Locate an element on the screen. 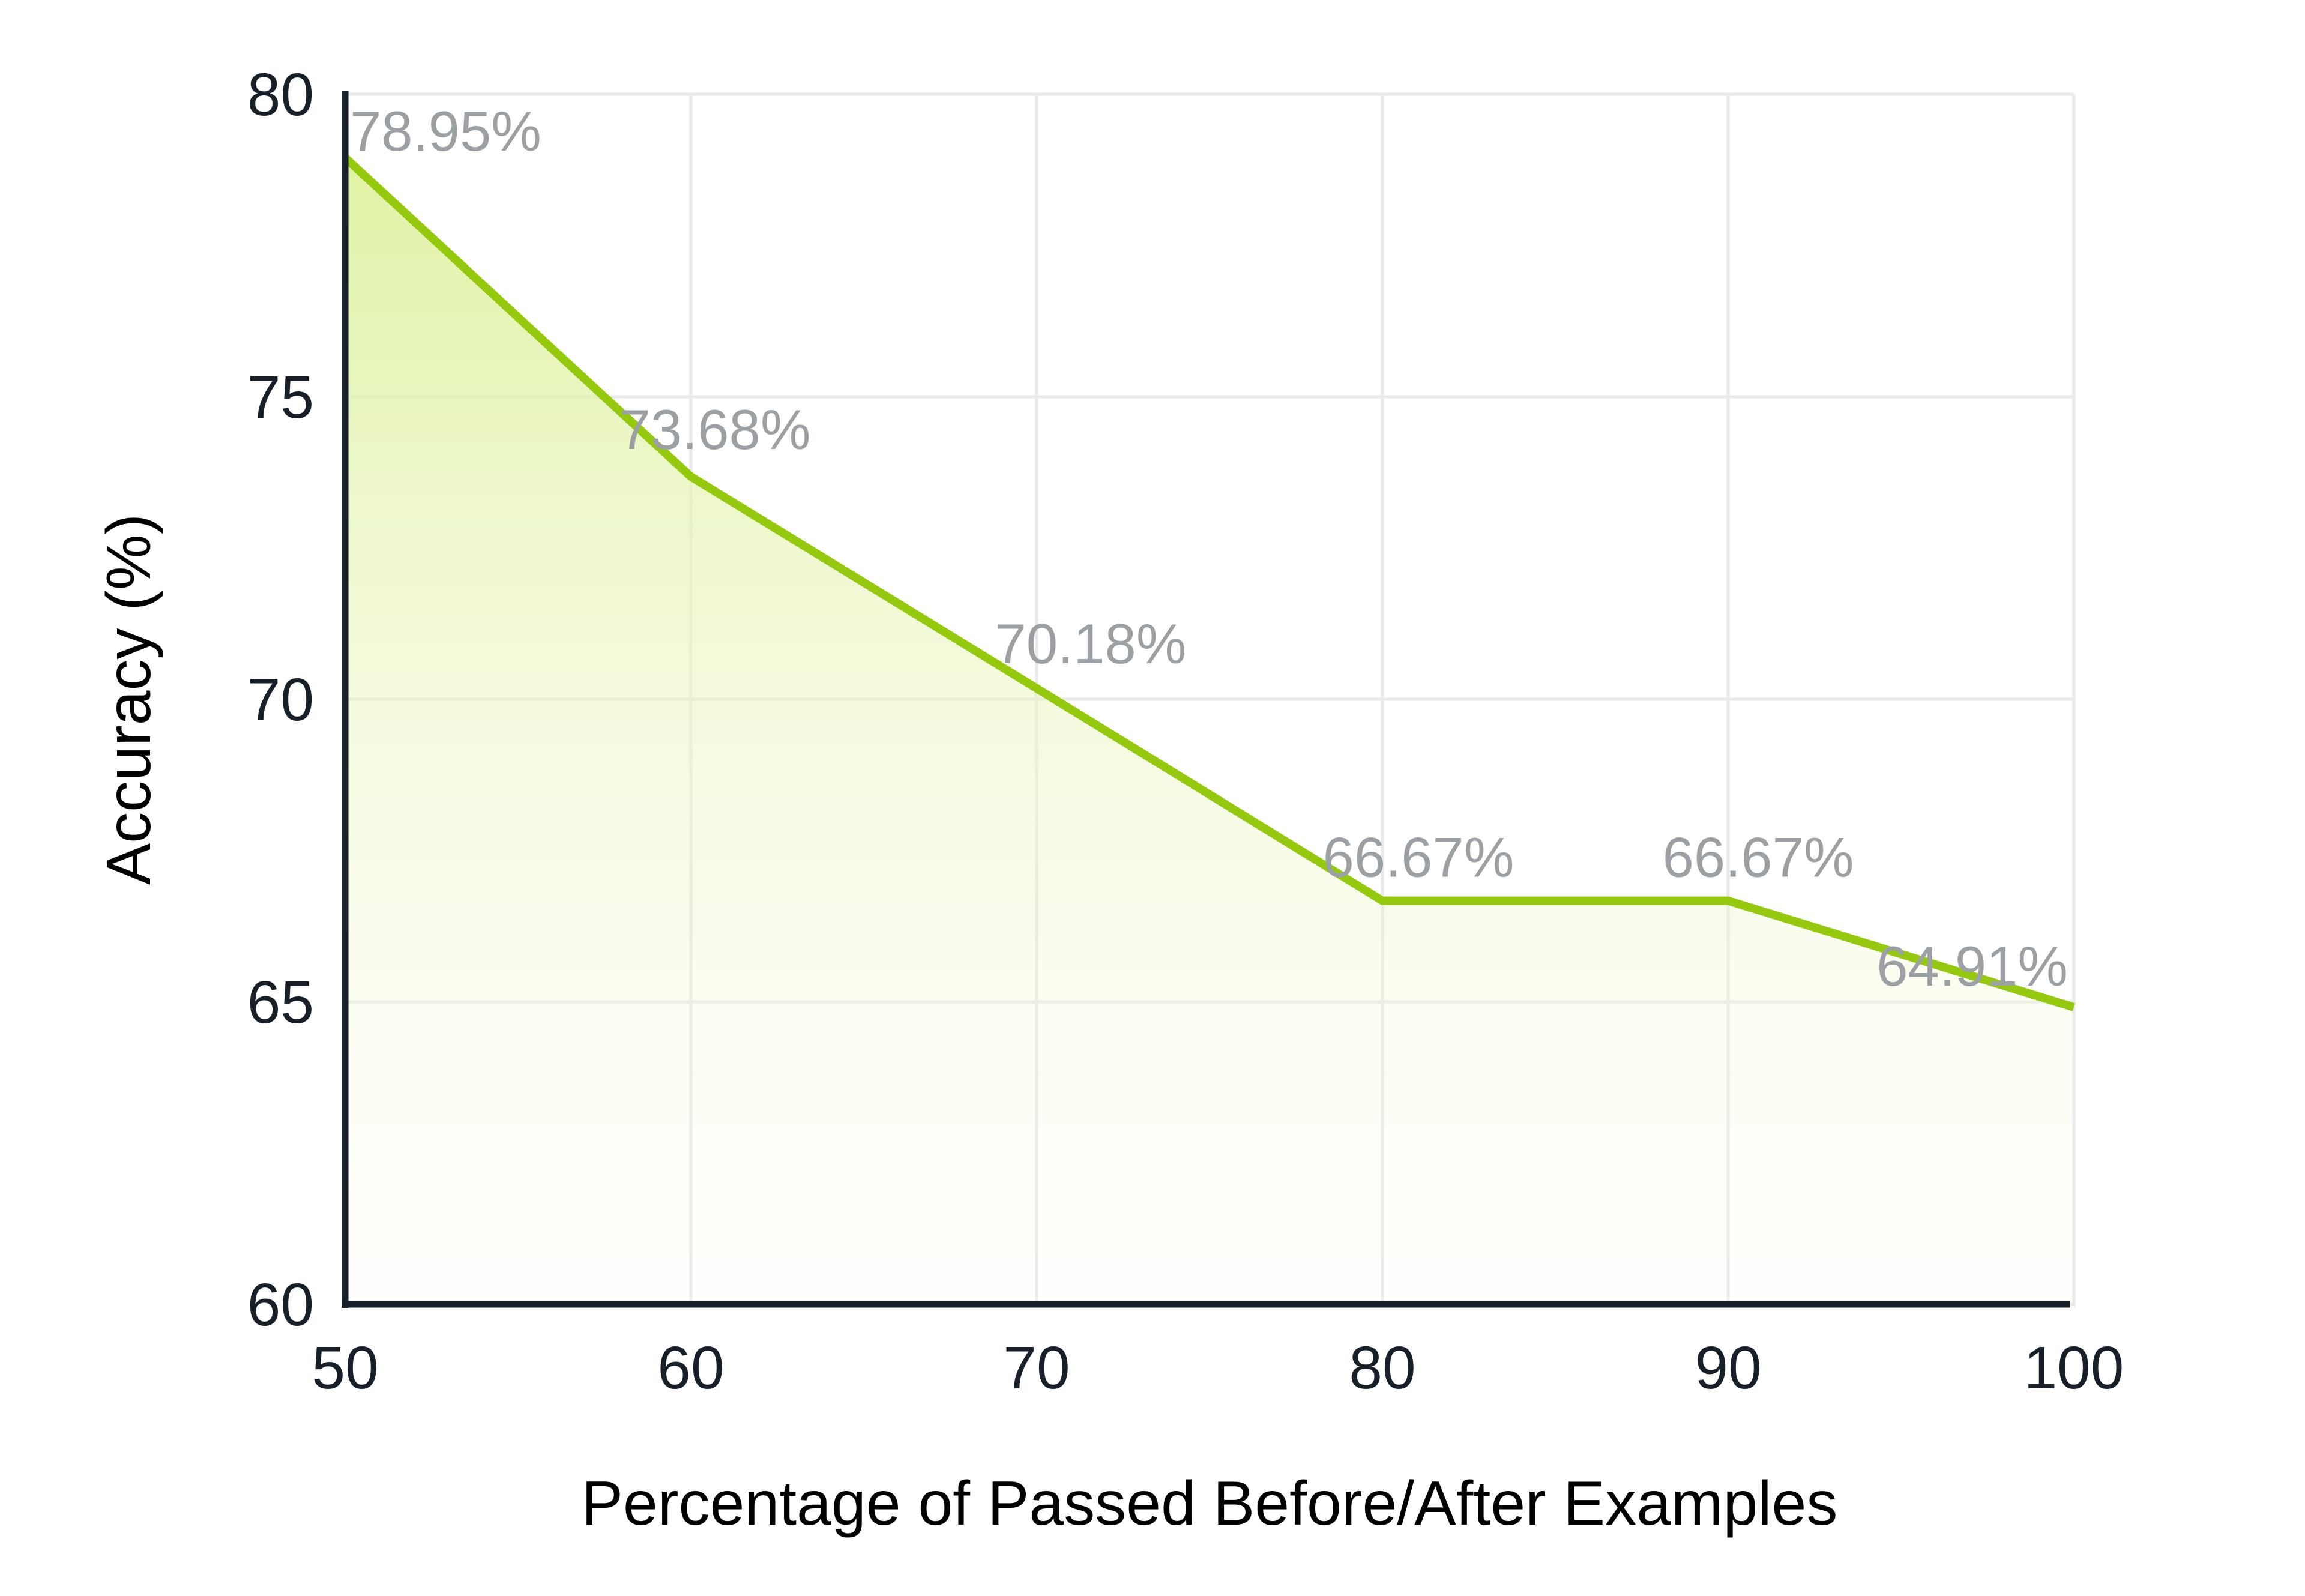 The height and width of the screenshot is (1596, 2305). x-tick-label: 80 is located at coordinates (1382, 1368).